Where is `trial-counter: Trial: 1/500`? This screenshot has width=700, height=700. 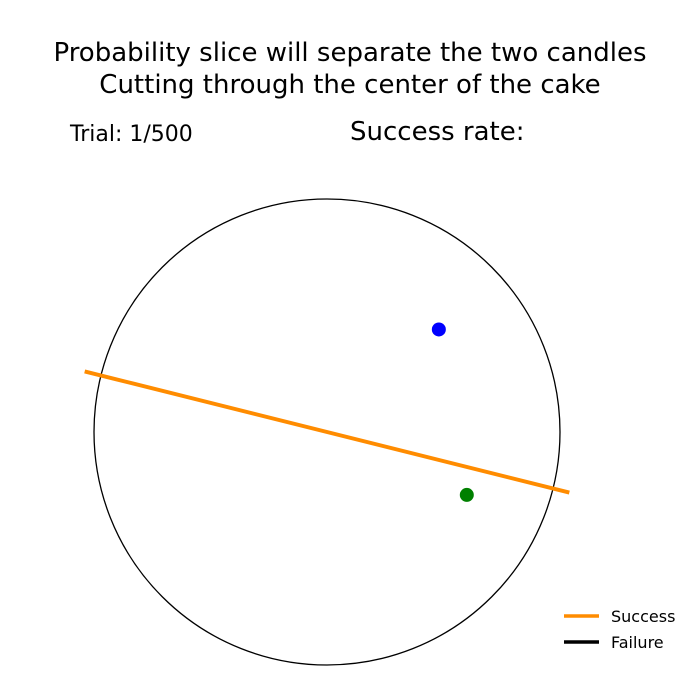 trial-counter: Trial: 1/500 is located at coordinates (131, 134).